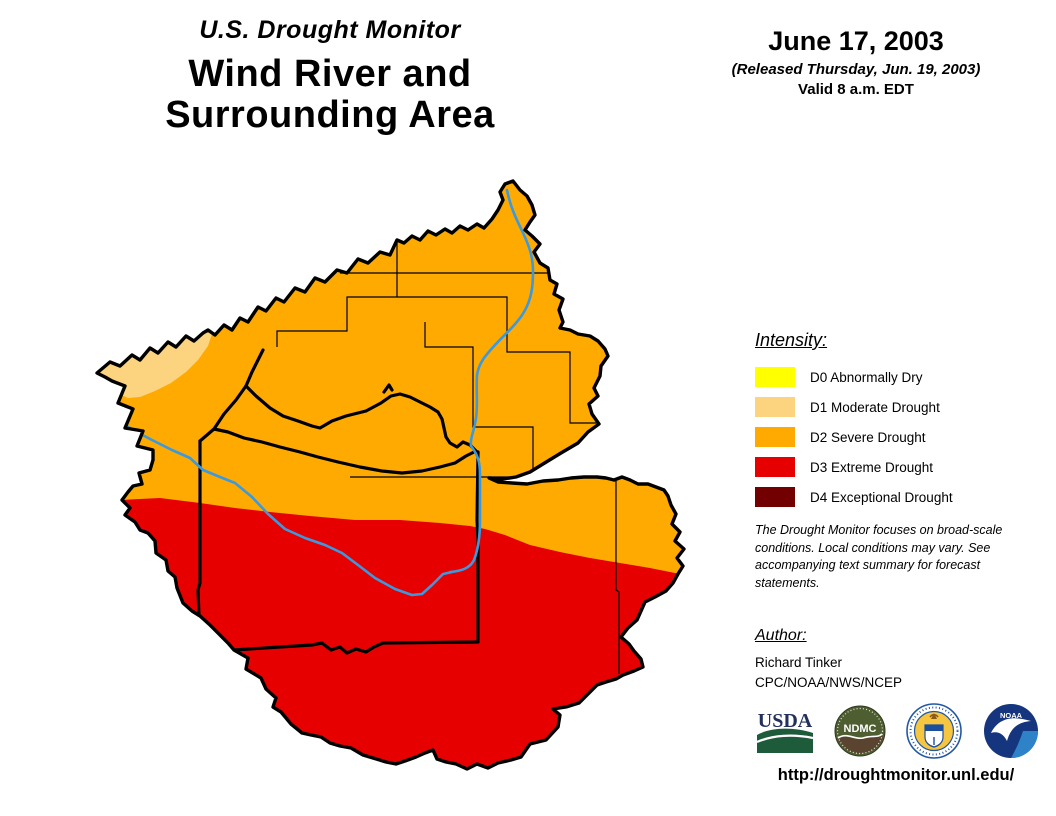  I want to click on d2-swatch, so click(775, 437).